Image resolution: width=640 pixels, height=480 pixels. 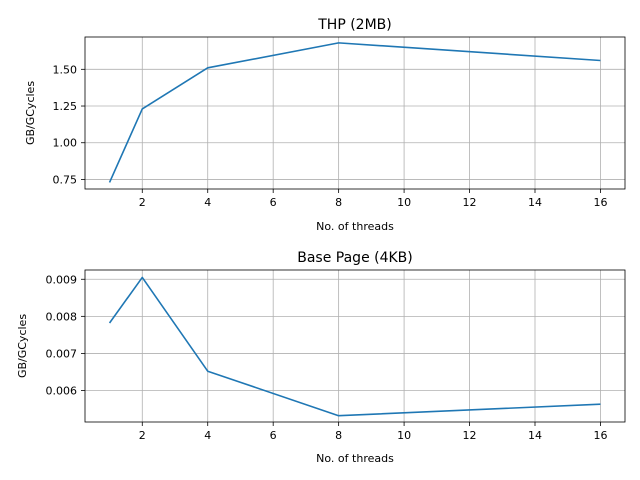 I want to click on y-tick-label: 1.00, so click(x=65, y=143).